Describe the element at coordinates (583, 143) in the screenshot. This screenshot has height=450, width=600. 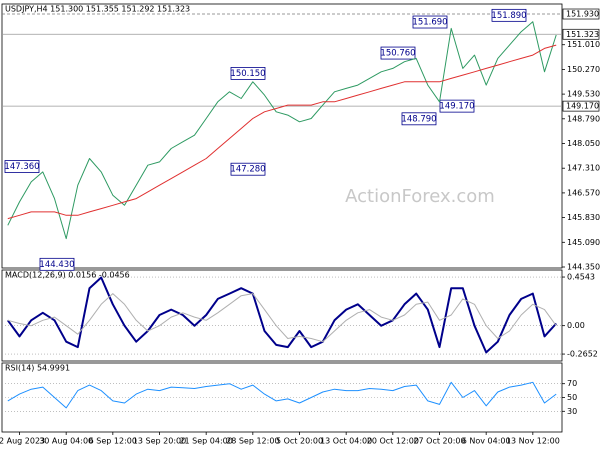
I see `y-tick-label: 148.050` at that location.